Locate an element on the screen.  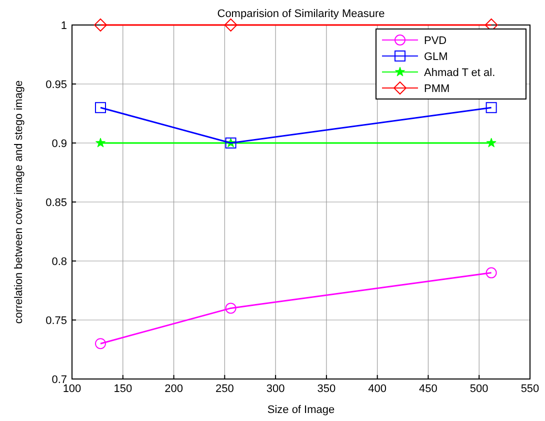
y-tick-label: 0.75 is located at coordinates (56, 321).